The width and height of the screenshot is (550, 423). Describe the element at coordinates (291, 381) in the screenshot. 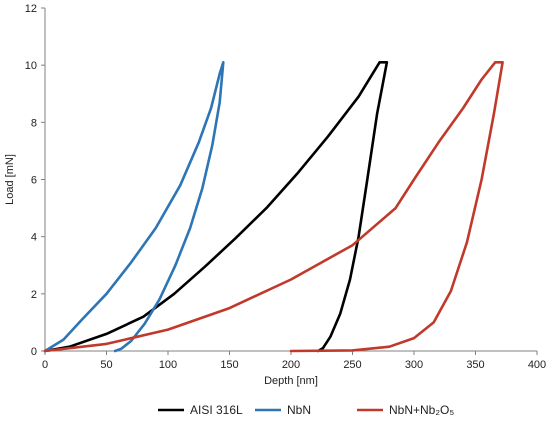

I see `x-axis-title: Depth [nm]` at that location.